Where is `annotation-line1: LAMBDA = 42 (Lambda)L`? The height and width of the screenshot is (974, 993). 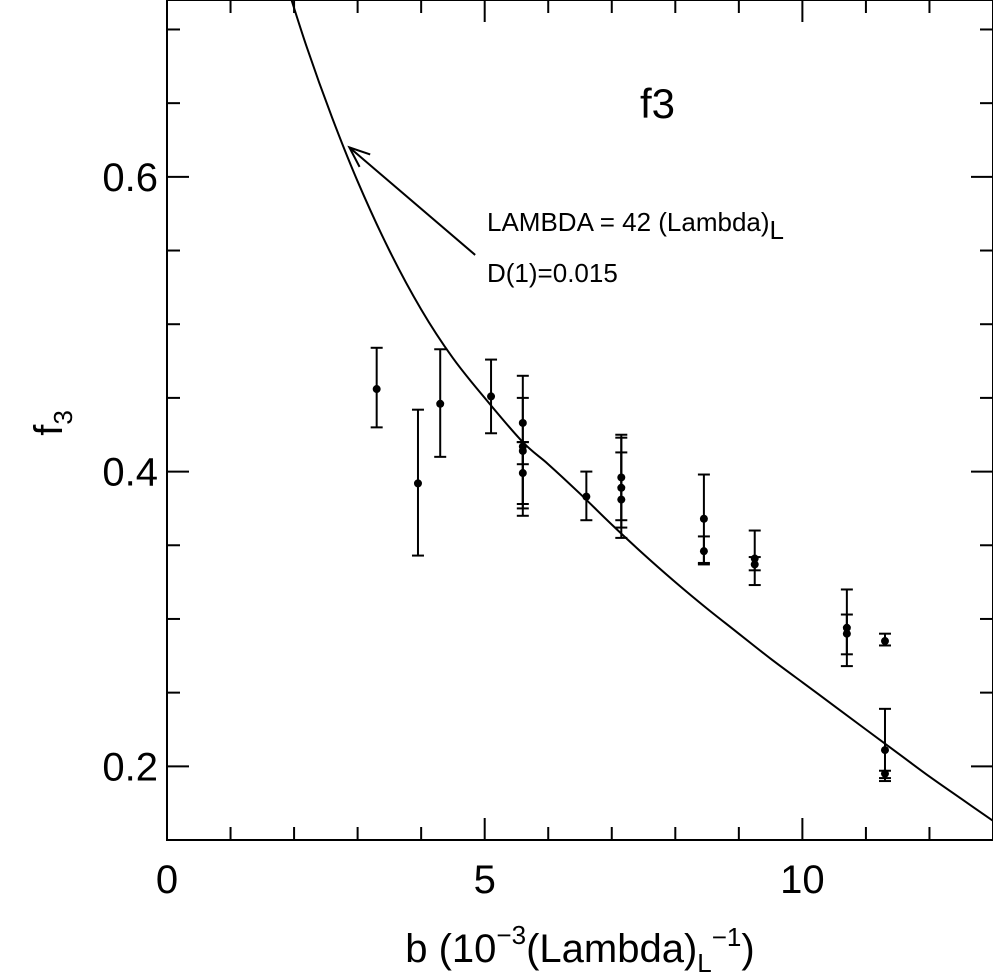
annotation-line1: LAMBDA = 42 (Lambda)L is located at coordinates (635, 226).